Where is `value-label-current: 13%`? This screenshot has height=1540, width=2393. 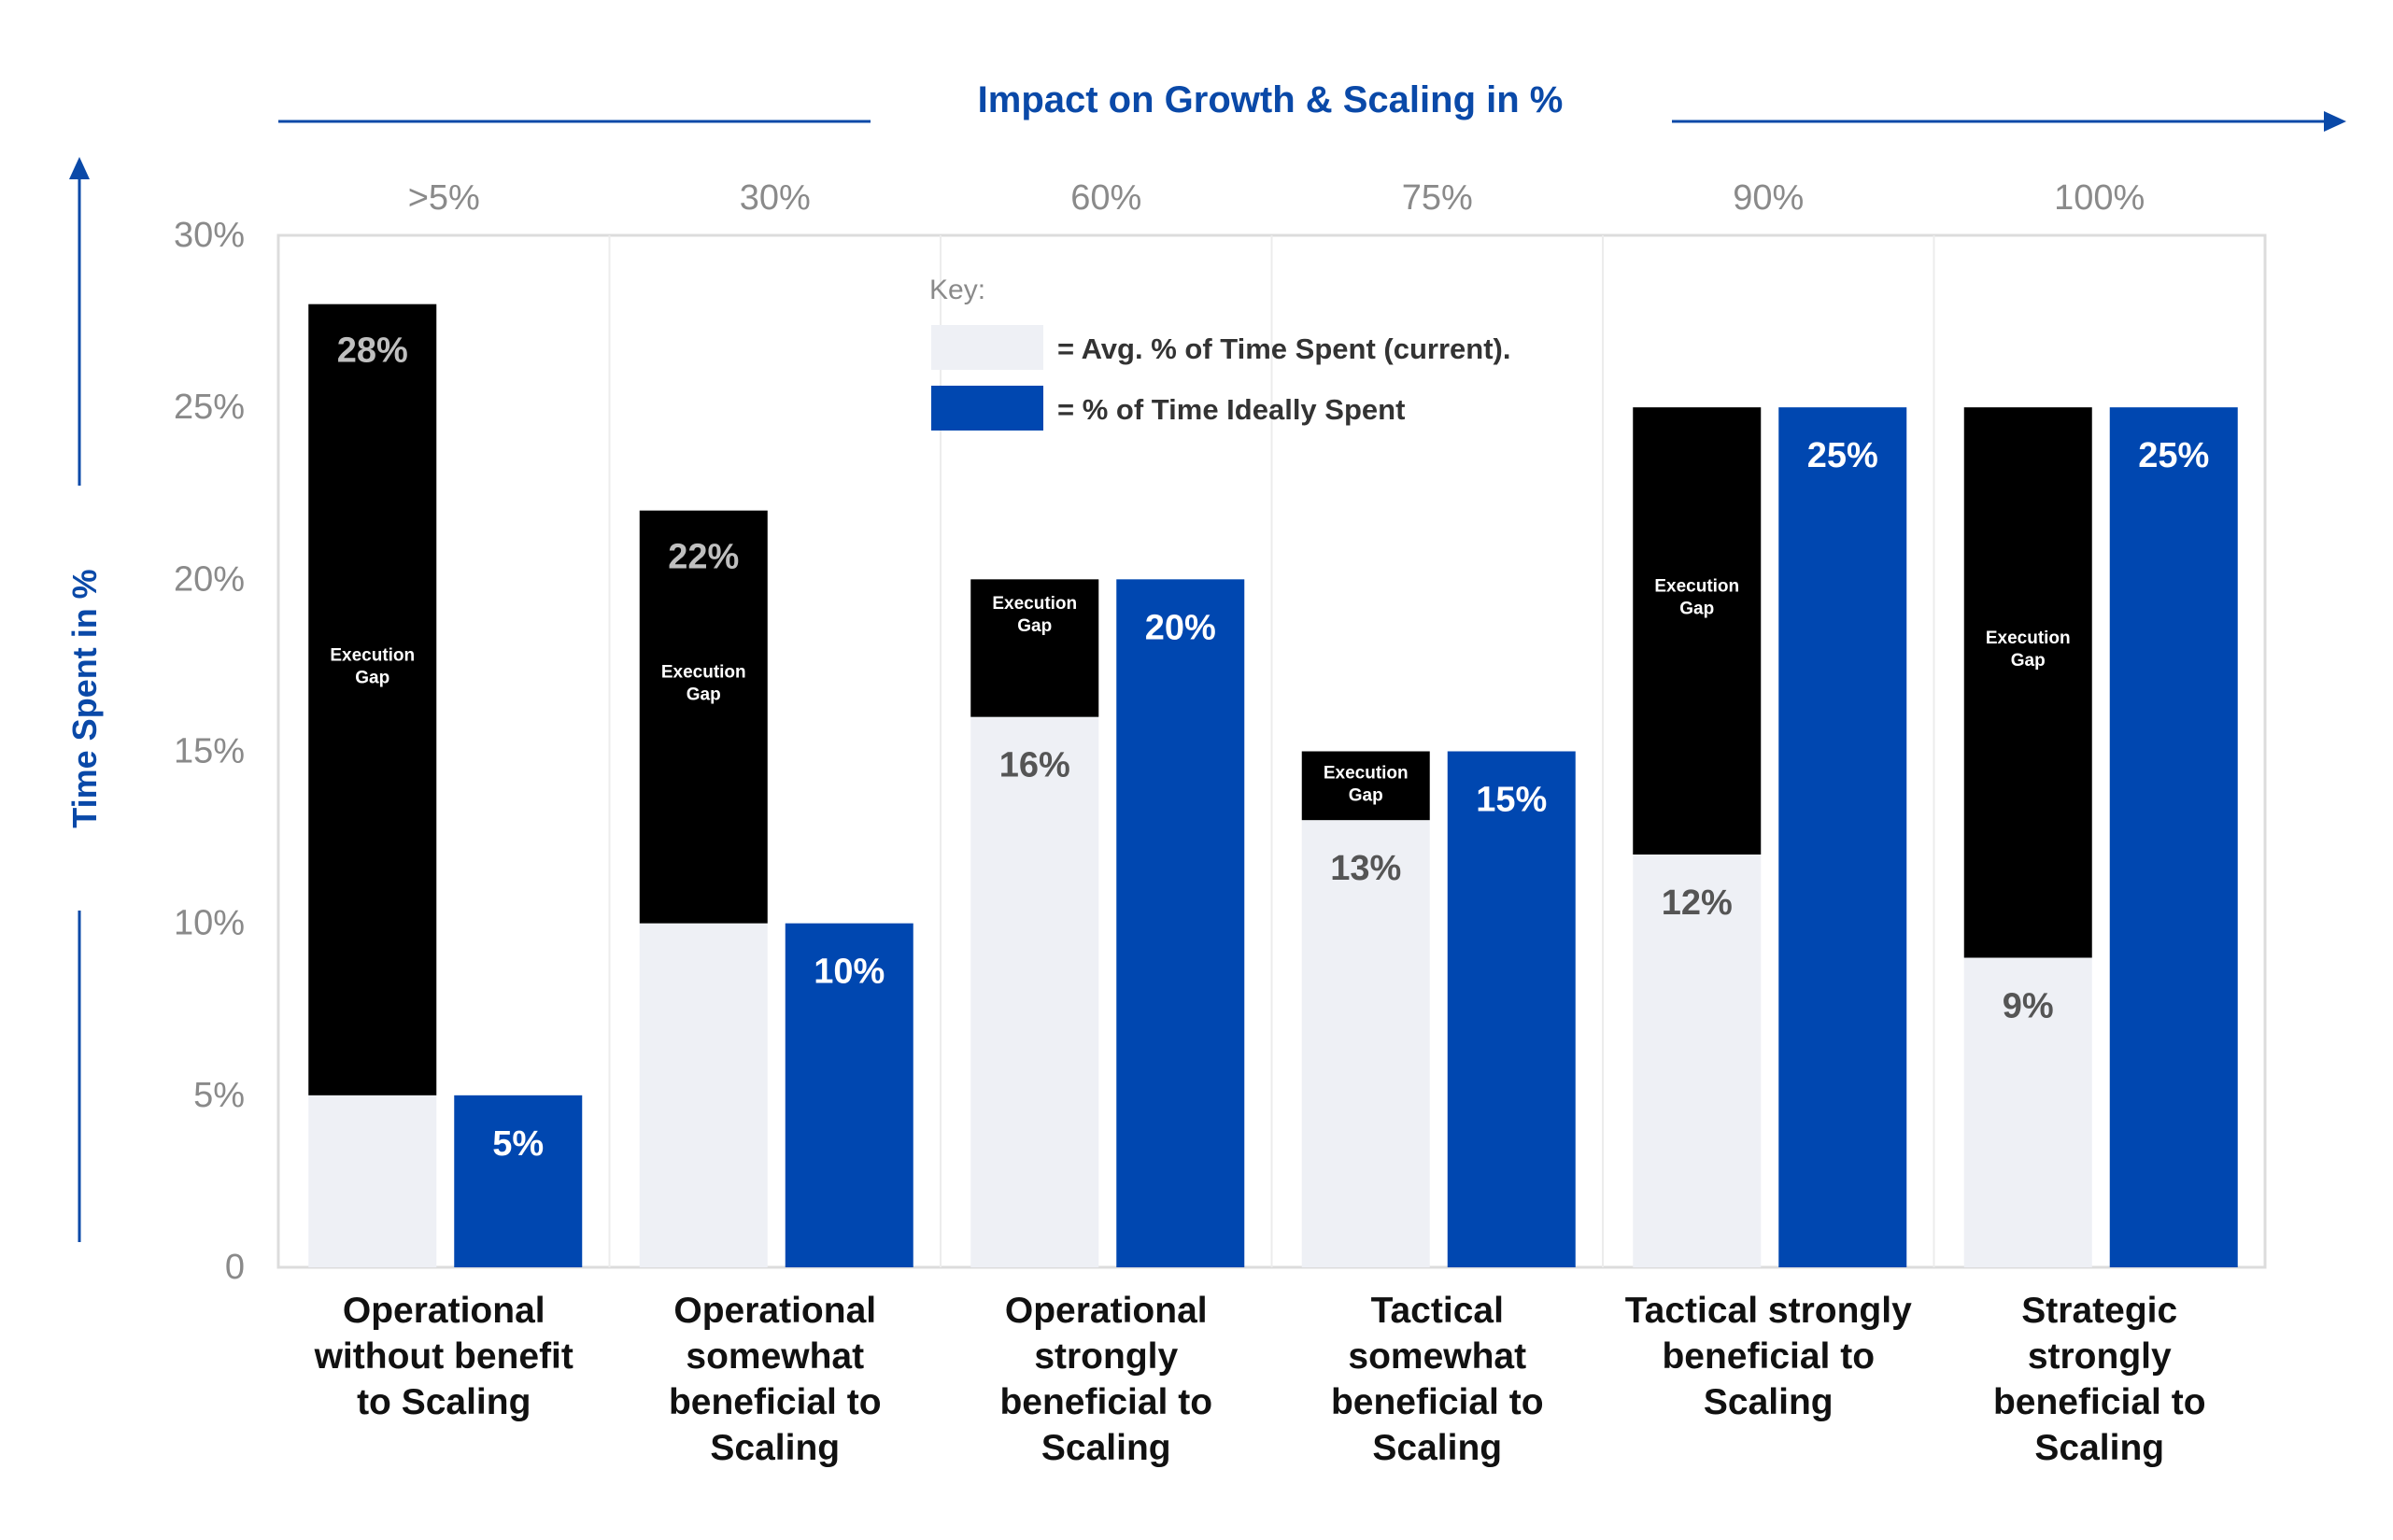 value-label-current: 13% is located at coordinates (1365, 869).